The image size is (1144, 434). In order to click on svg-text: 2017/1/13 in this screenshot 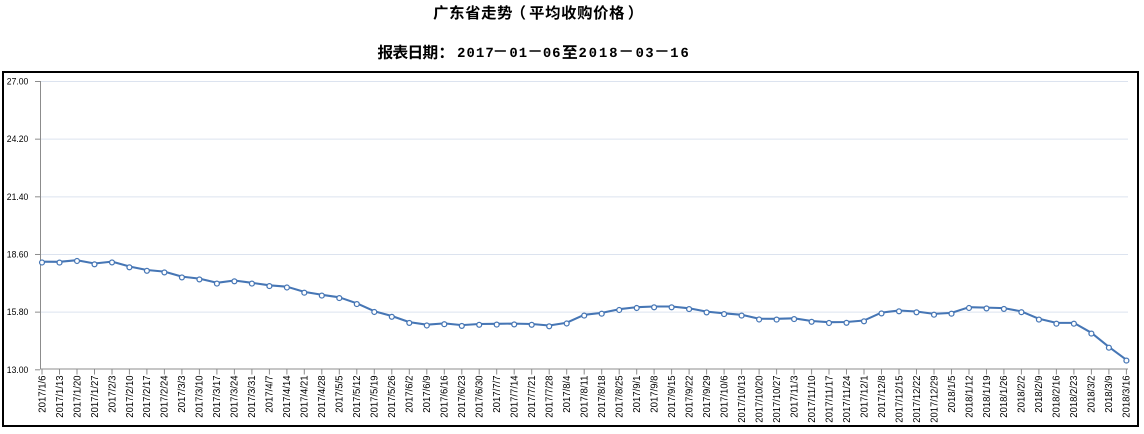, I will do `click(60, 396)`.